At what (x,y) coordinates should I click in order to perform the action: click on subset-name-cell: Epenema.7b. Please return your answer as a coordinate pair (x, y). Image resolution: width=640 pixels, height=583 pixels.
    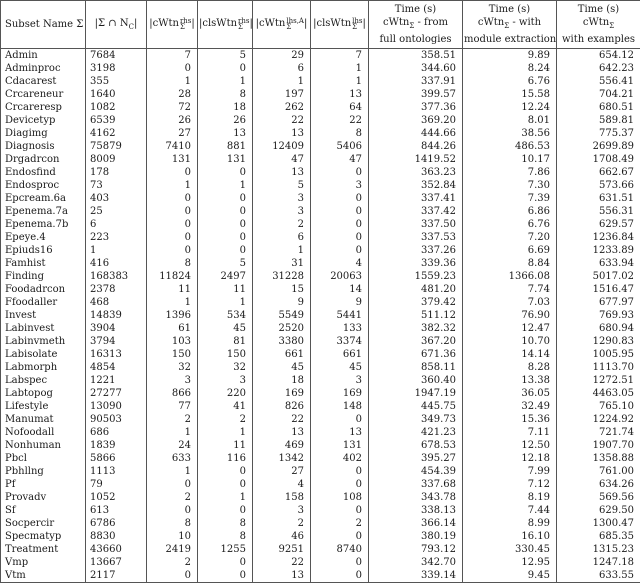
    Looking at the image, I should click on (43, 224).